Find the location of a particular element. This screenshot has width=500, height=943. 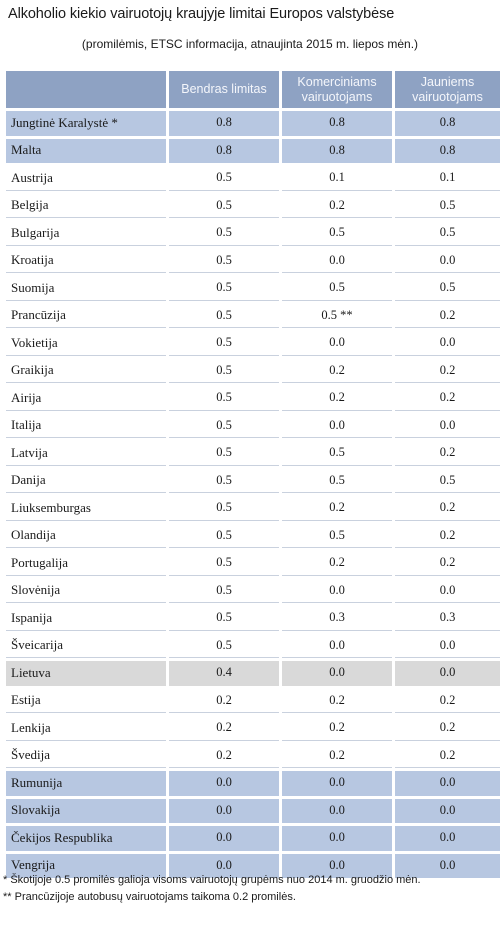

table-row: Vokietija 0.5 0.0 0.0 is located at coordinates (253, 343).